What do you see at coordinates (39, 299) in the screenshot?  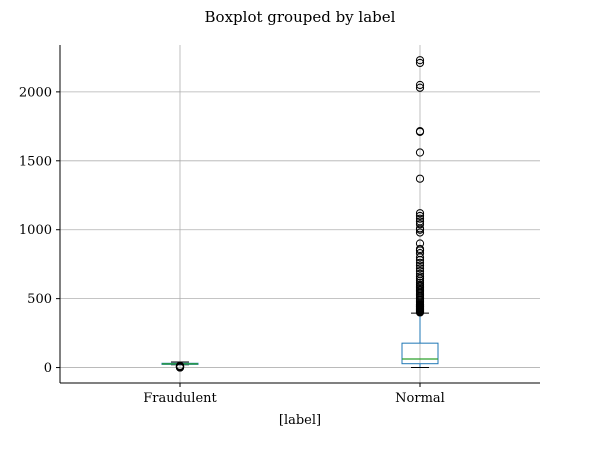 I see `y-tick-label: 500` at bounding box center [39, 299].